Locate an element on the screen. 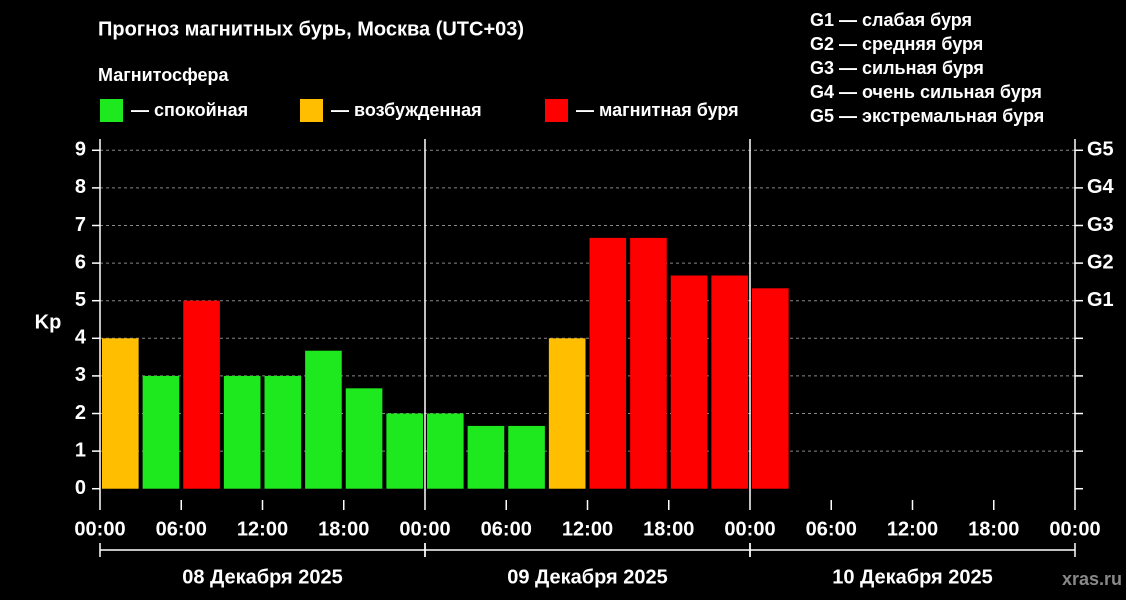 This screenshot has width=1126, height=600. y-tick-label: 7 is located at coordinates (80, 225).